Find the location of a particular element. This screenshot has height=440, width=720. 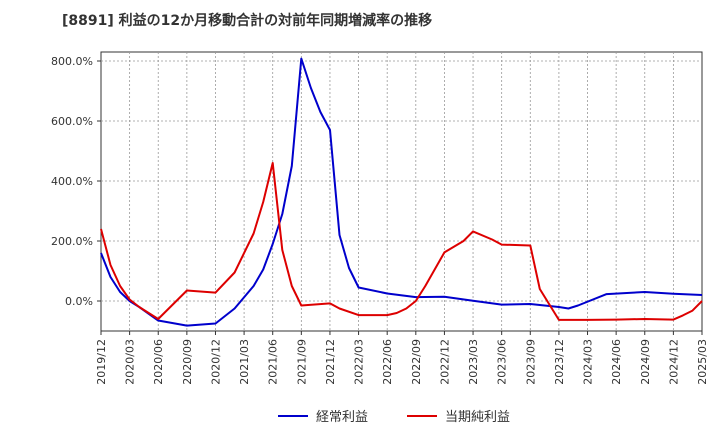

legend-label: 経常利益 is located at coordinates (342, 417).